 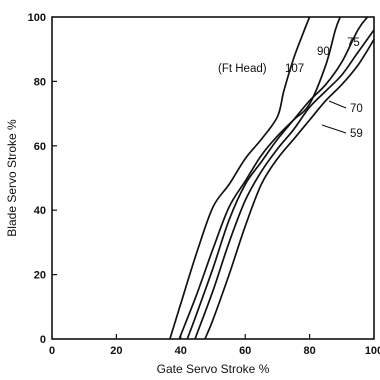 What do you see at coordinates (213, 369) in the screenshot?
I see `x-axis-label: Gate Servo Stroke %` at bounding box center [213, 369].